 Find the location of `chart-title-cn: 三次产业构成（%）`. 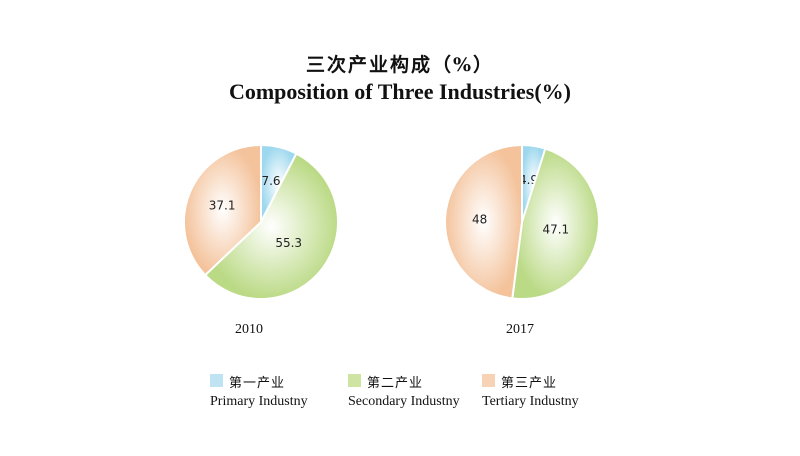

chart-title-cn: 三次产业构成（%） is located at coordinates (400, 65).